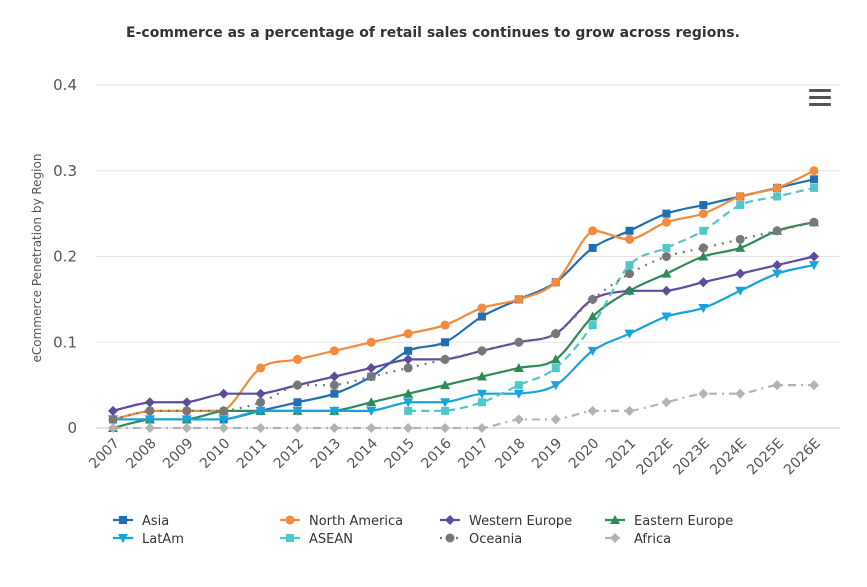 The image size is (867, 587). What do you see at coordinates (584, 454) in the screenshot?
I see `x-tick-label: 2020` at bounding box center [584, 454].